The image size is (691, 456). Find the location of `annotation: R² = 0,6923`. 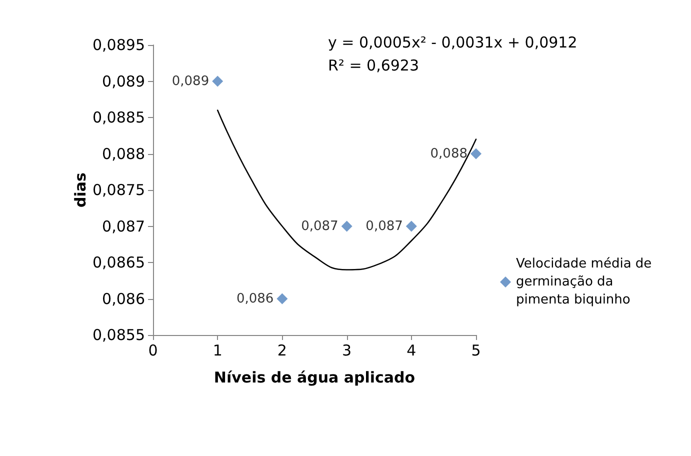

annotation: R² = 0,6923 is located at coordinates (374, 65).